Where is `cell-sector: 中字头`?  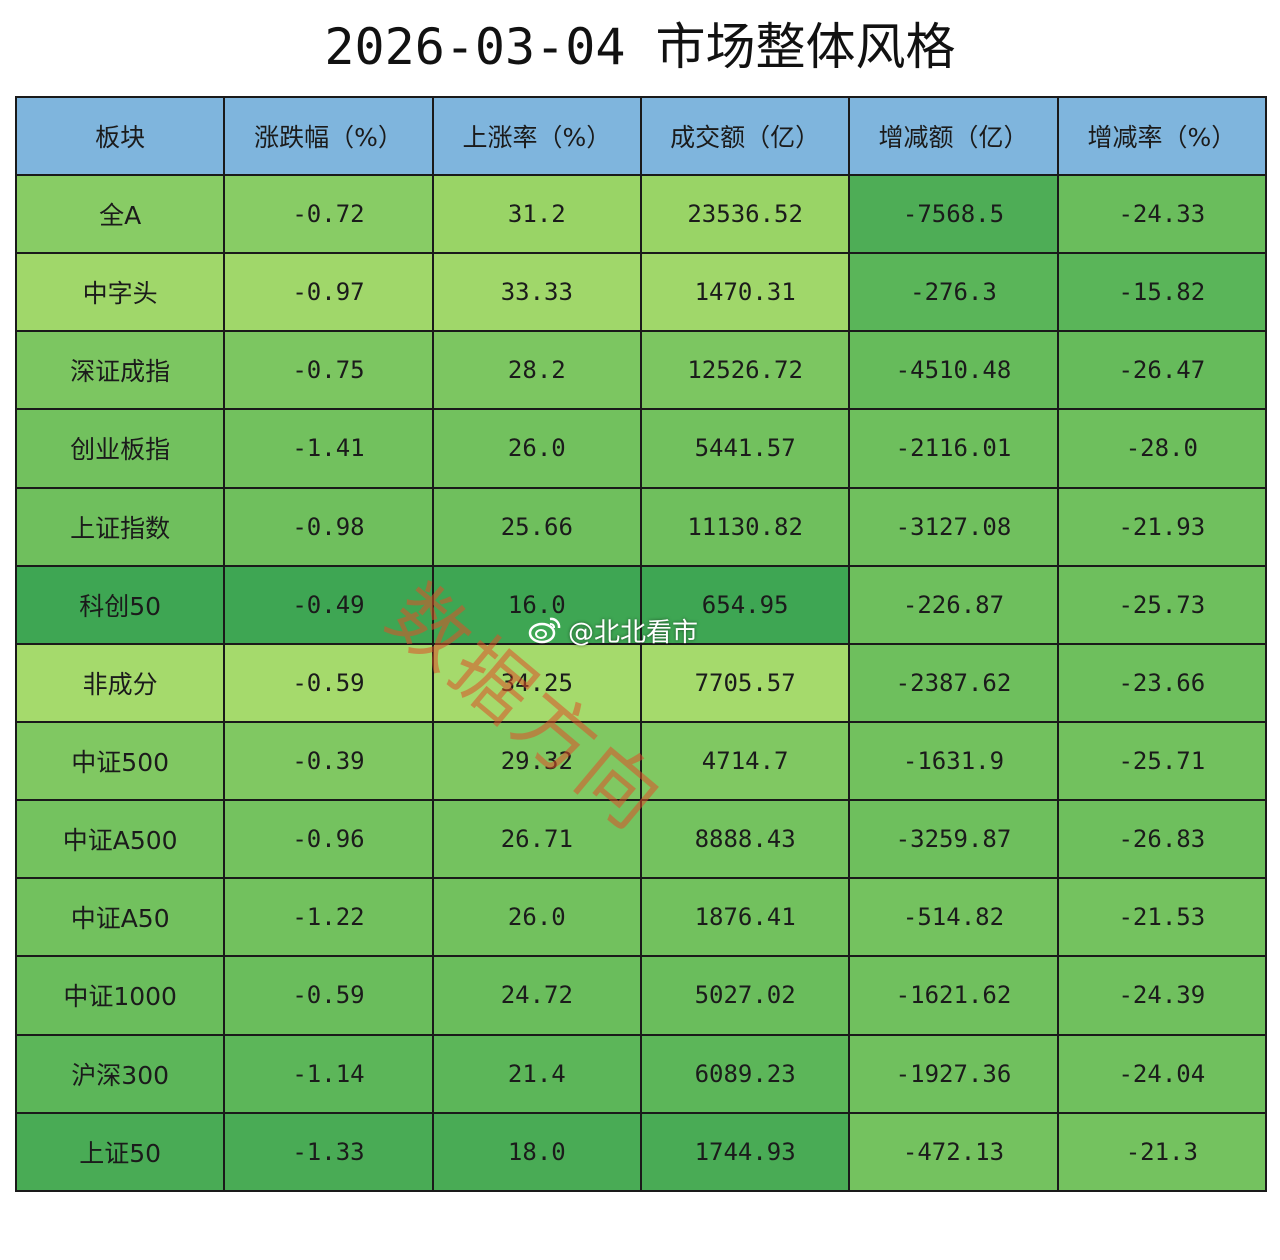 cell-sector: 中字头 is located at coordinates (120, 292).